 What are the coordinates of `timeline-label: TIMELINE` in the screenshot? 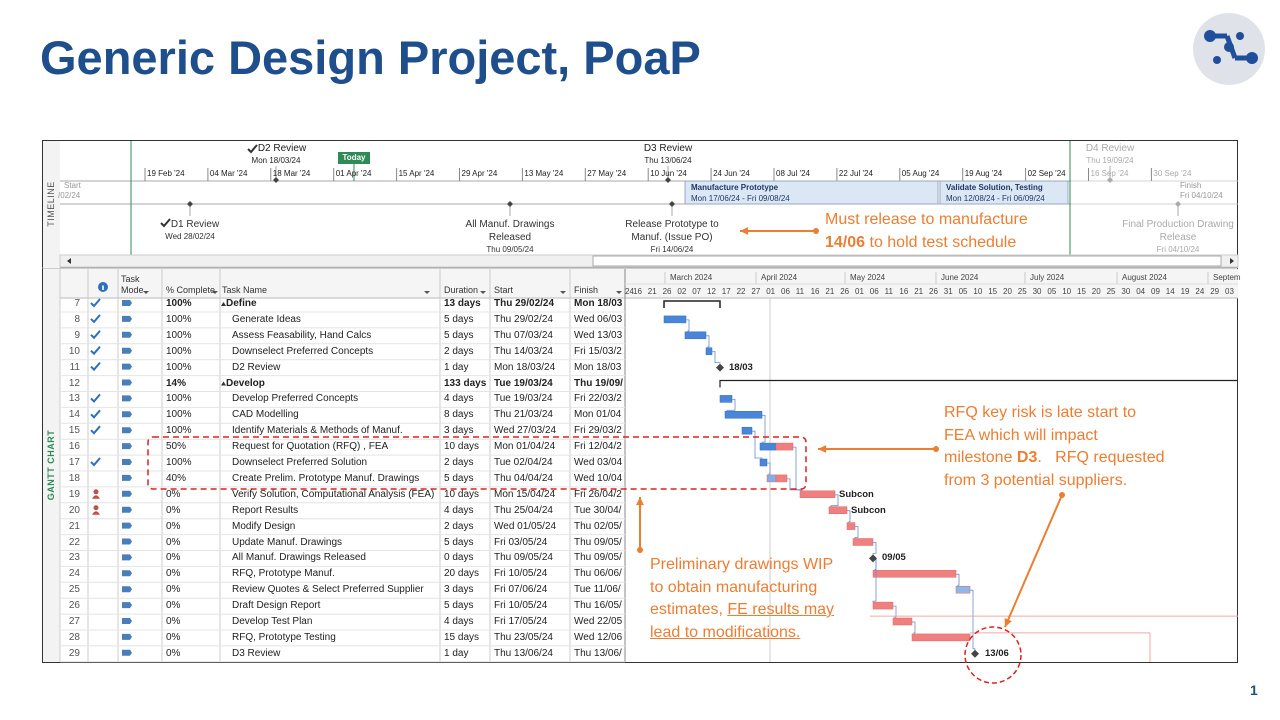 It's located at (51, 204).